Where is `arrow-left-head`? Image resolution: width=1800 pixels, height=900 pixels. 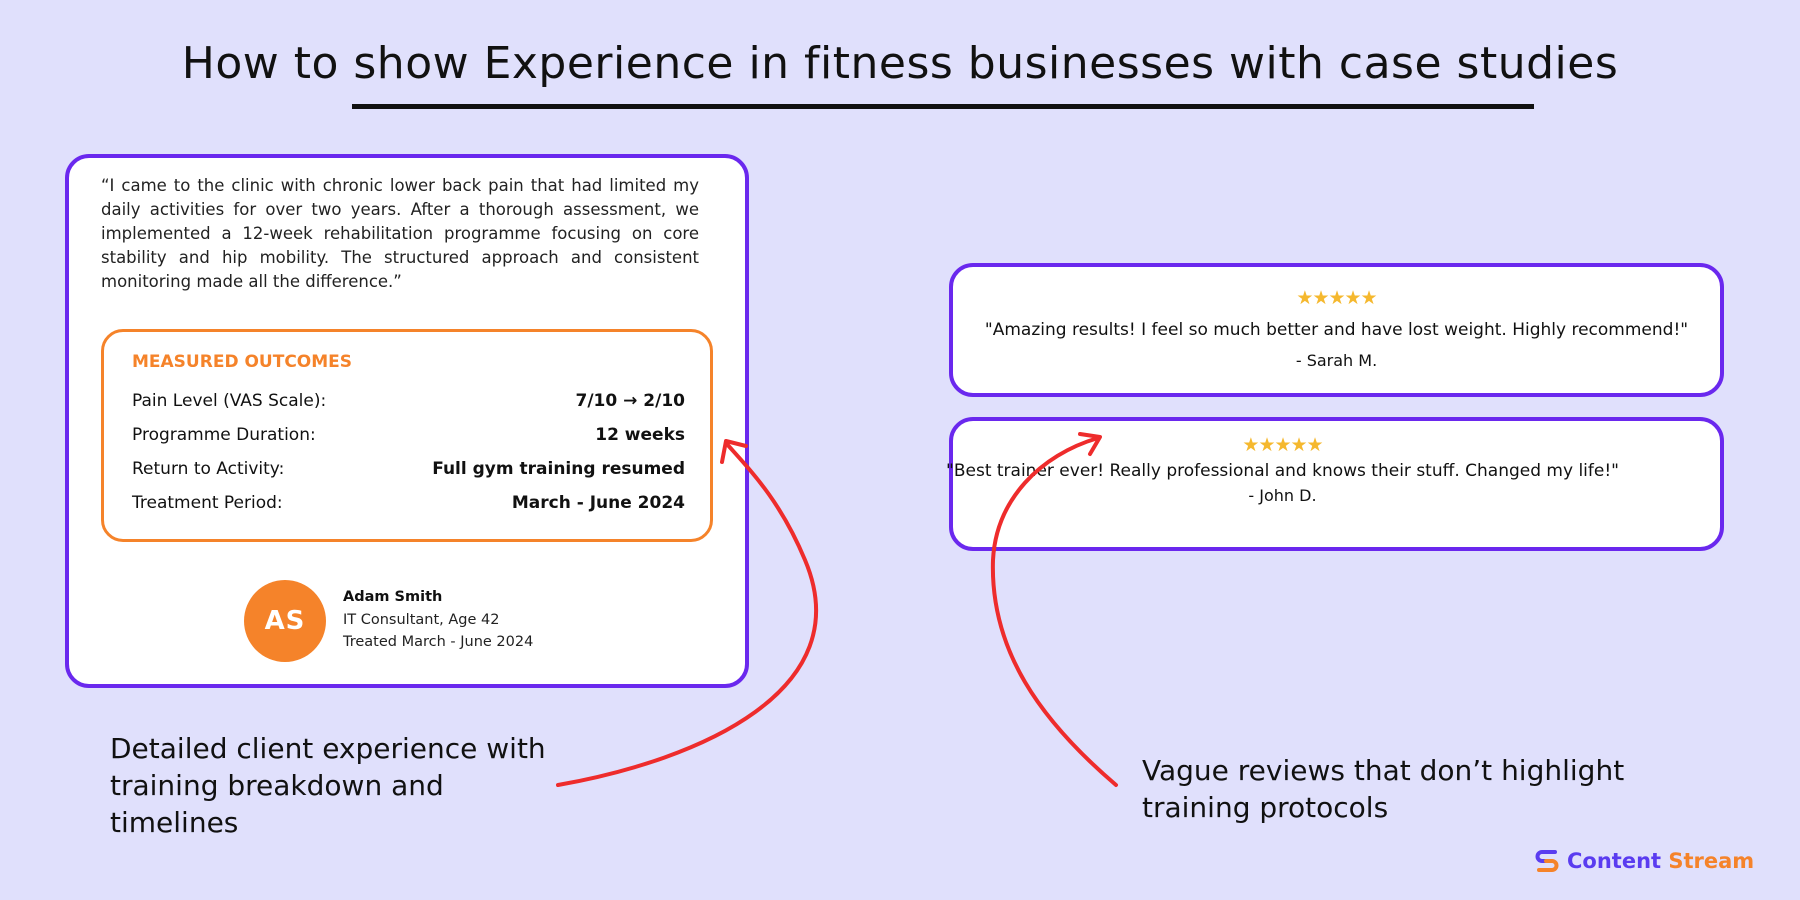
arrow-left-head is located at coordinates (734, 451).